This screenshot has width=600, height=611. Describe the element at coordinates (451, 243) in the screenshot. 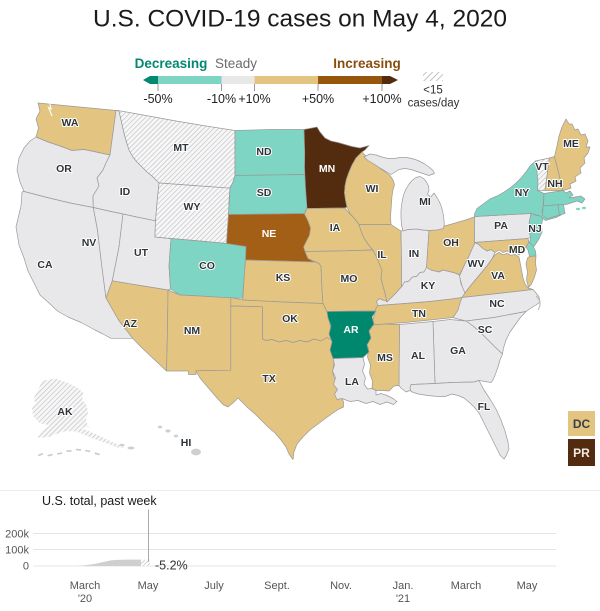

I see `svg-text: OH` at that location.